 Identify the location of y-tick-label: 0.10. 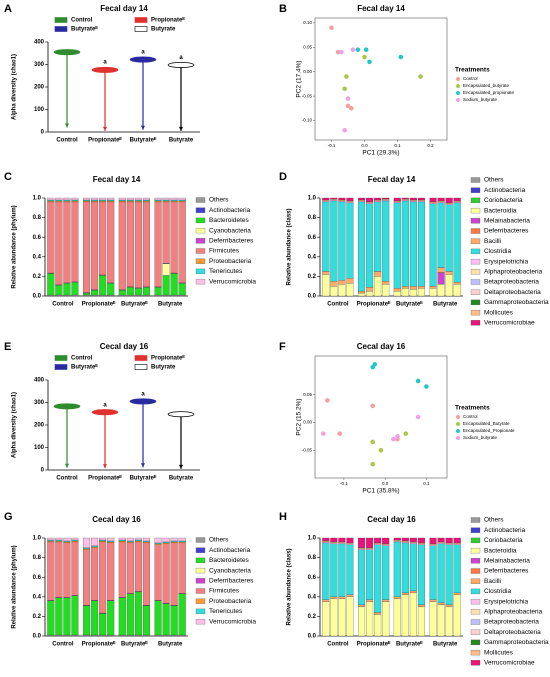
(307, 22).